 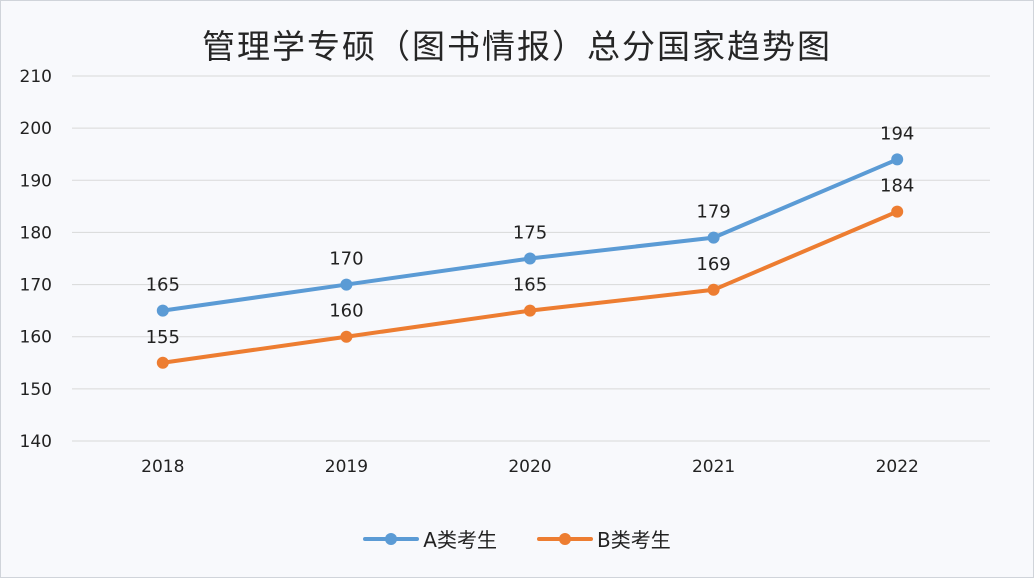 What do you see at coordinates (517, 538) in the screenshot?
I see `legend: A类考生 B类考生` at bounding box center [517, 538].